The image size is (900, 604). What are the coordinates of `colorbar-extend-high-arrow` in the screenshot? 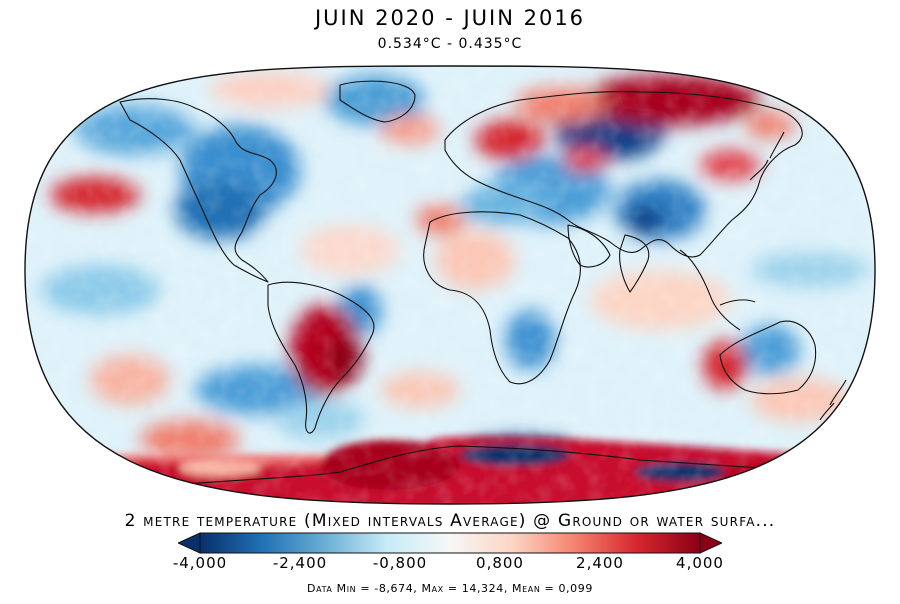 It's located at (710, 543).